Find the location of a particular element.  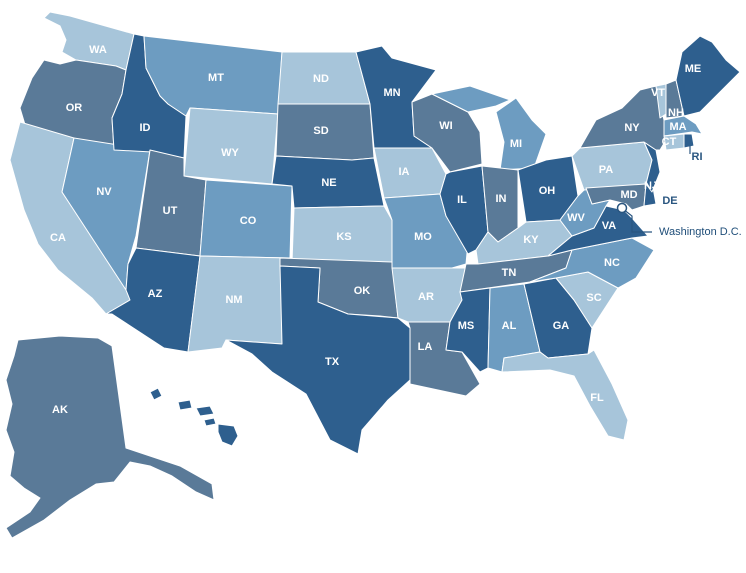

state-IN is located at coordinates (500, 204).